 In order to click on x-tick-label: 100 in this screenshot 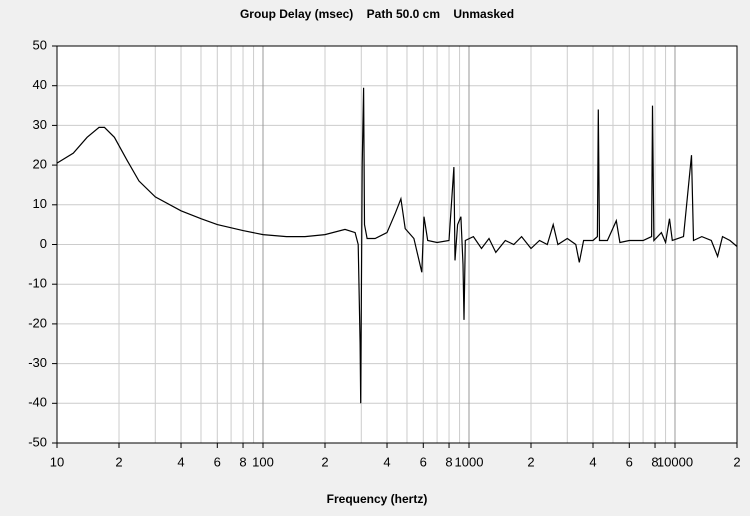, I will do `click(263, 461)`.